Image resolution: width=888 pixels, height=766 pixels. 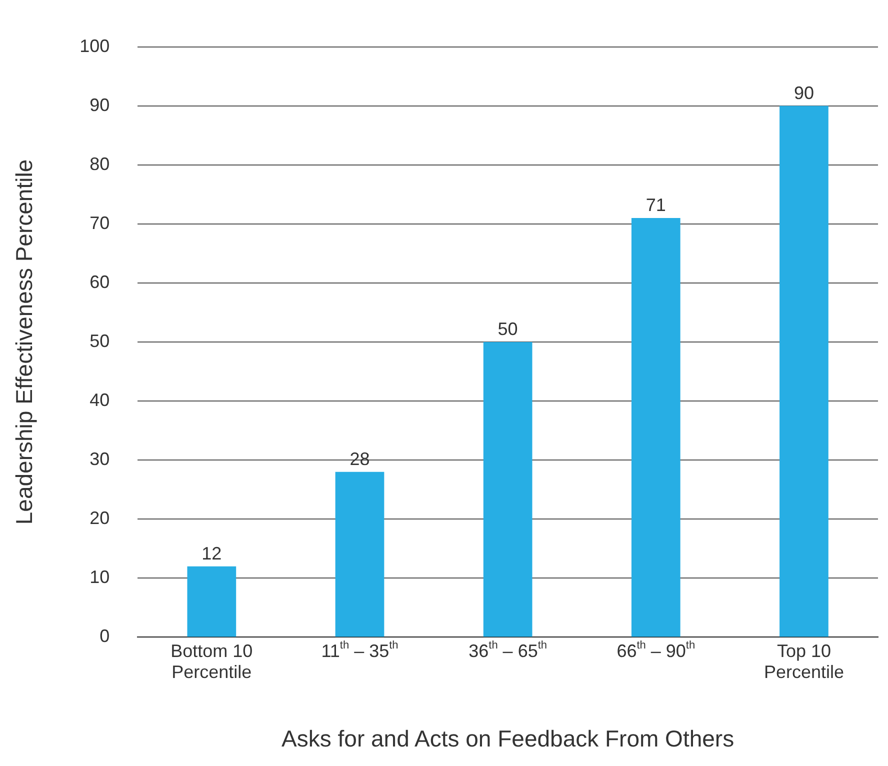 What do you see at coordinates (100, 459) in the screenshot?
I see `y-tick-label: 30` at bounding box center [100, 459].